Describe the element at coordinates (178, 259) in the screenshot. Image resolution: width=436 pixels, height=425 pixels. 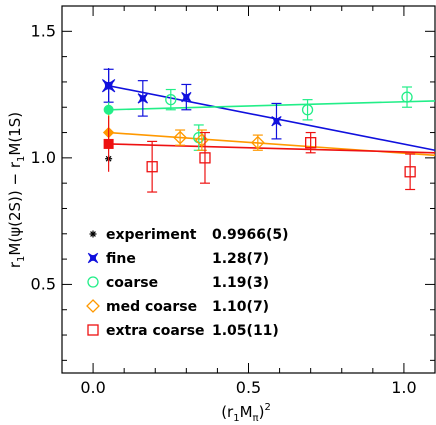
I see `legend-item-fine: fine 1.28(7)` at that location.